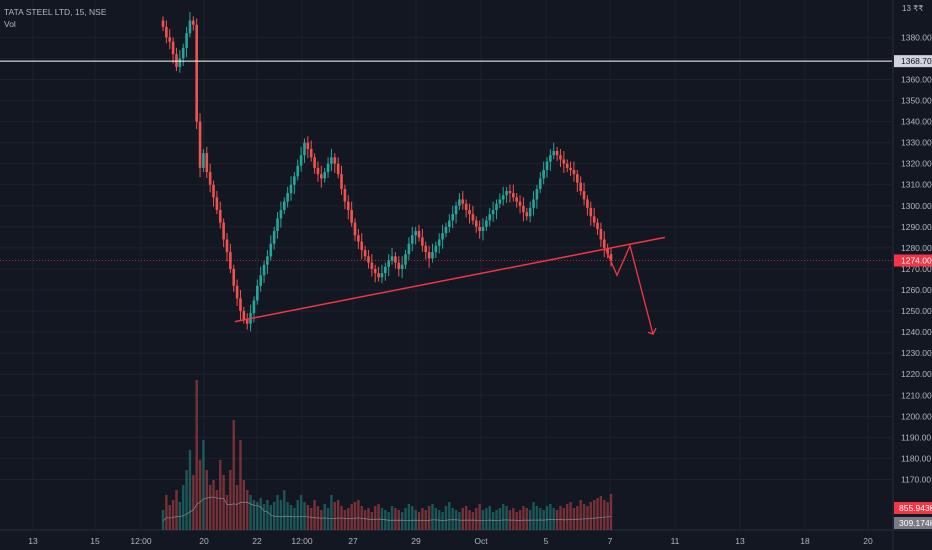 Image resolution: width=932 pixels, height=550 pixels. Describe the element at coordinates (55, 24) in the screenshot. I see `legend-volume-label: Vol` at that location.